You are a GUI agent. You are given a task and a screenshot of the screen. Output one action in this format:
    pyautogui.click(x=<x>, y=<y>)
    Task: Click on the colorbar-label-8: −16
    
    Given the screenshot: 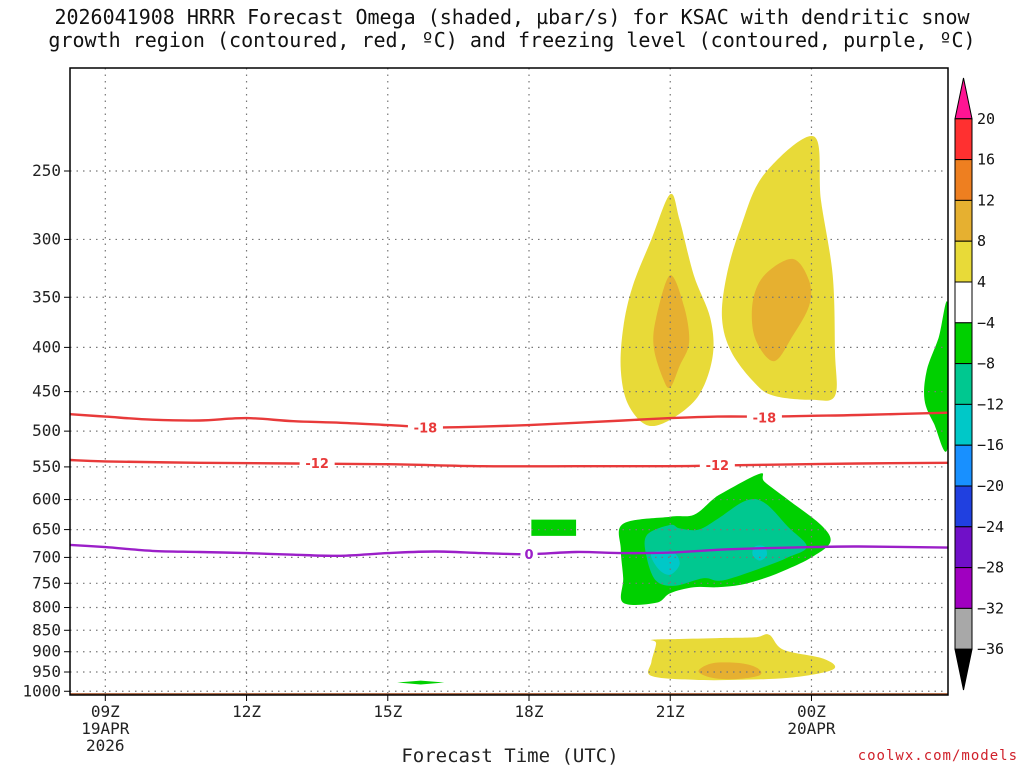 What is the action you would take?
    pyautogui.click(x=990, y=445)
    